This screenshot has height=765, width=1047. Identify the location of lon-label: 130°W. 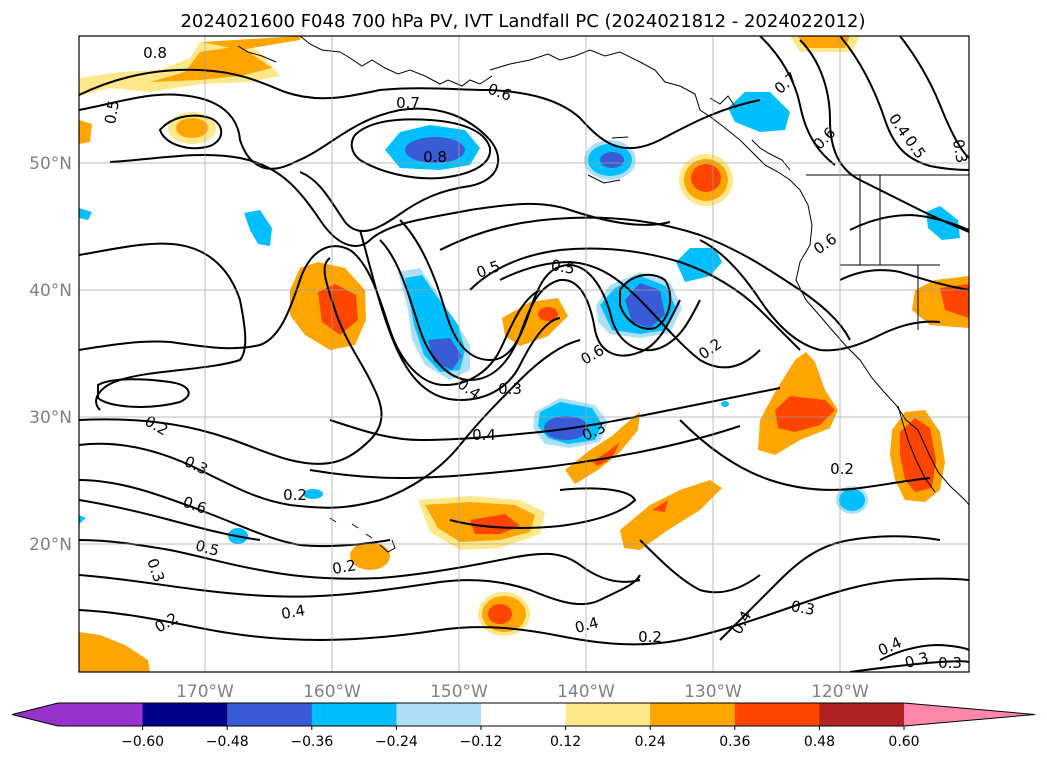
(713, 692).